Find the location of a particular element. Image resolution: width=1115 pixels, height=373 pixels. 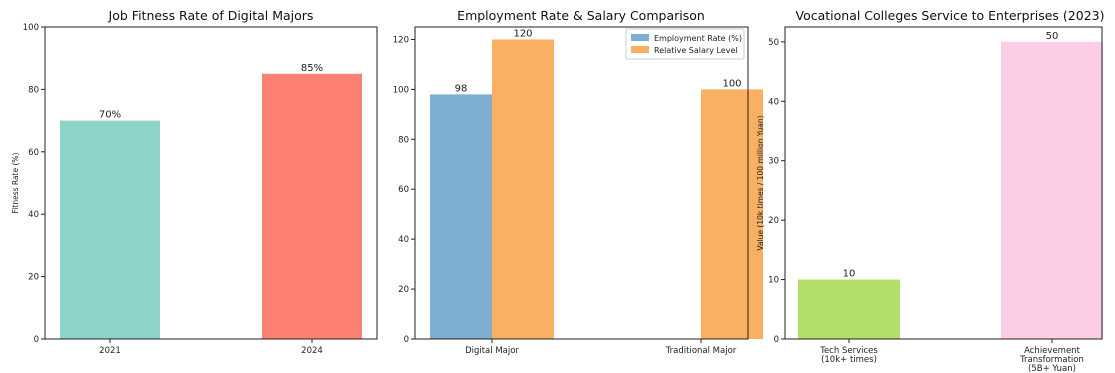

x-tick-label: 2021 is located at coordinates (110, 351).